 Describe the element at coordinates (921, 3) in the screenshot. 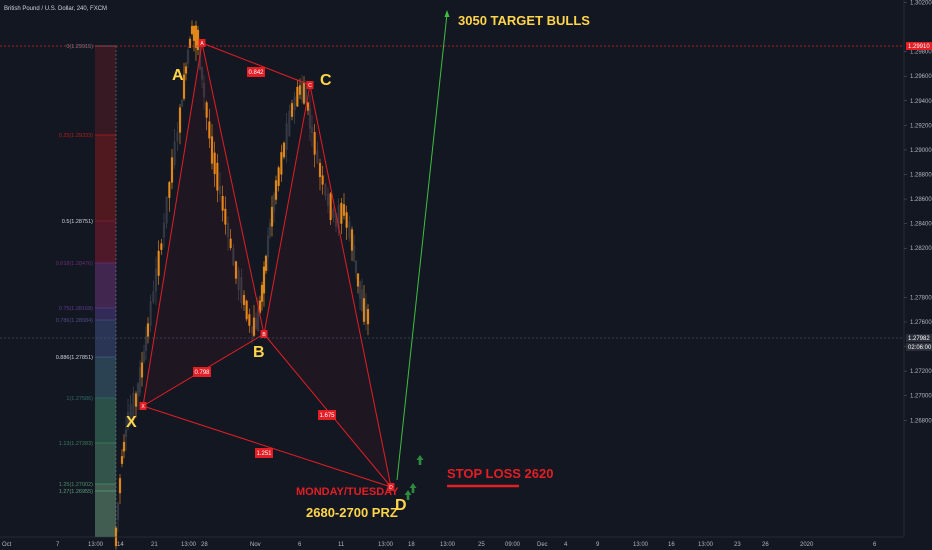

I see `y-tick-label: 1.30200` at that location.